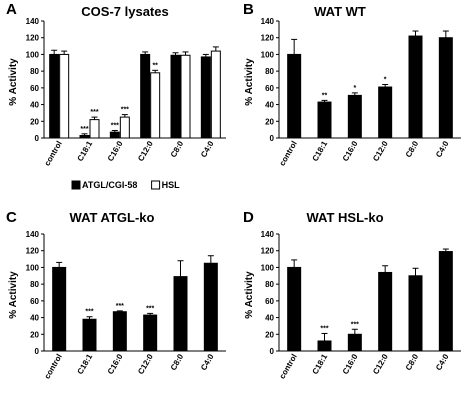 The width and height of the screenshot is (474, 404). What do you see at coordinates (171, 185) in the screenshot?
I see `legend-label: HSL` at bounding box center [171, 185].